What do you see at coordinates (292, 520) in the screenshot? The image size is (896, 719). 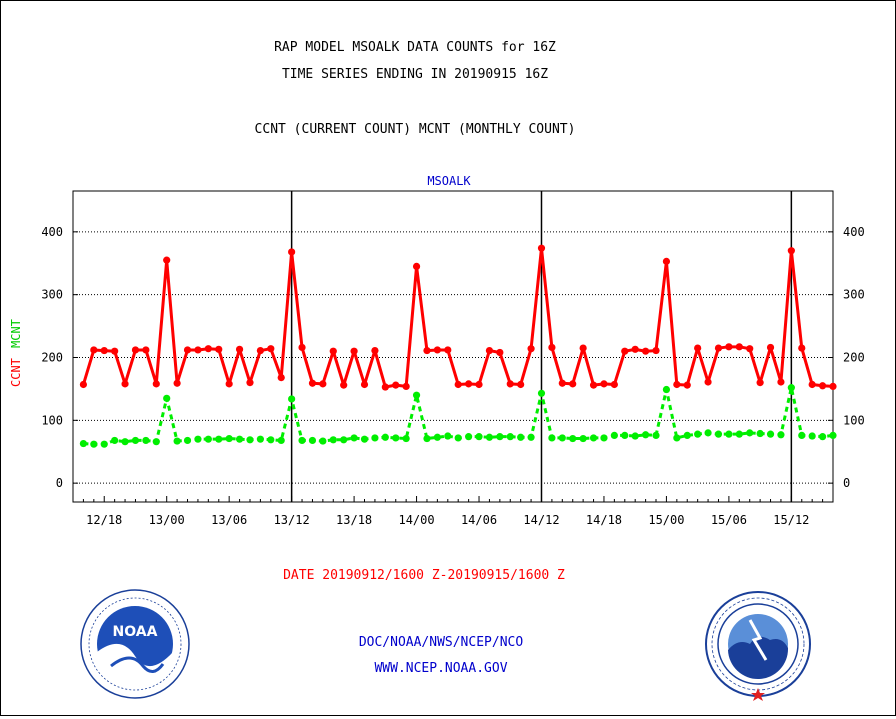 I see `xtick-label: 13/12` at bounding box center [292, 520].